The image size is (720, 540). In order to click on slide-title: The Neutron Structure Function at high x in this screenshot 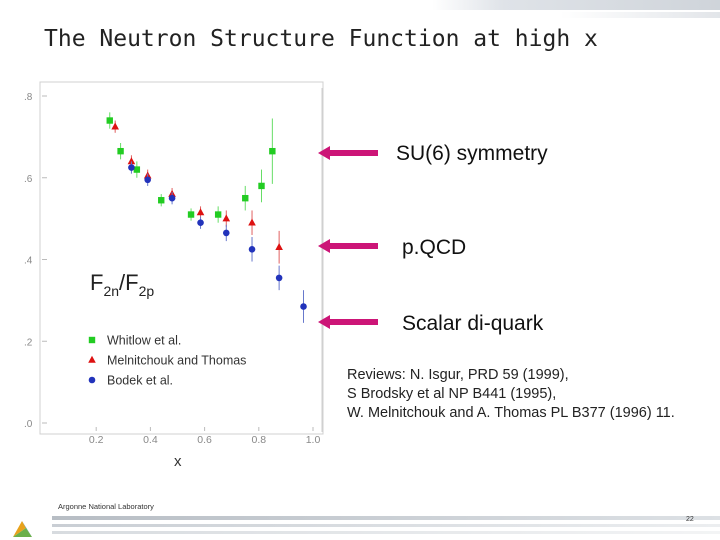, I will do `click(321, 39)`.